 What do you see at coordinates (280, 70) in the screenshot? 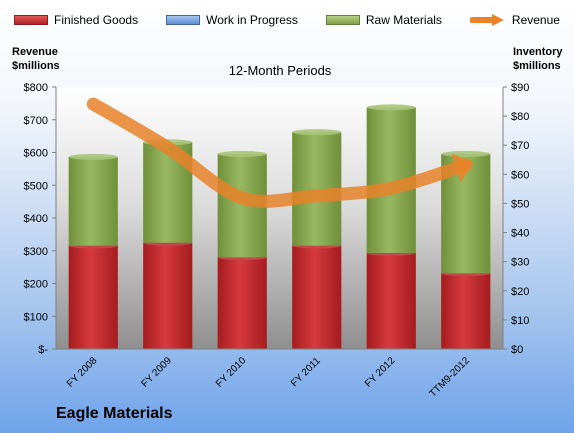
I see `chart-title: 12-Month Periods` at bounding box center [280, 70].